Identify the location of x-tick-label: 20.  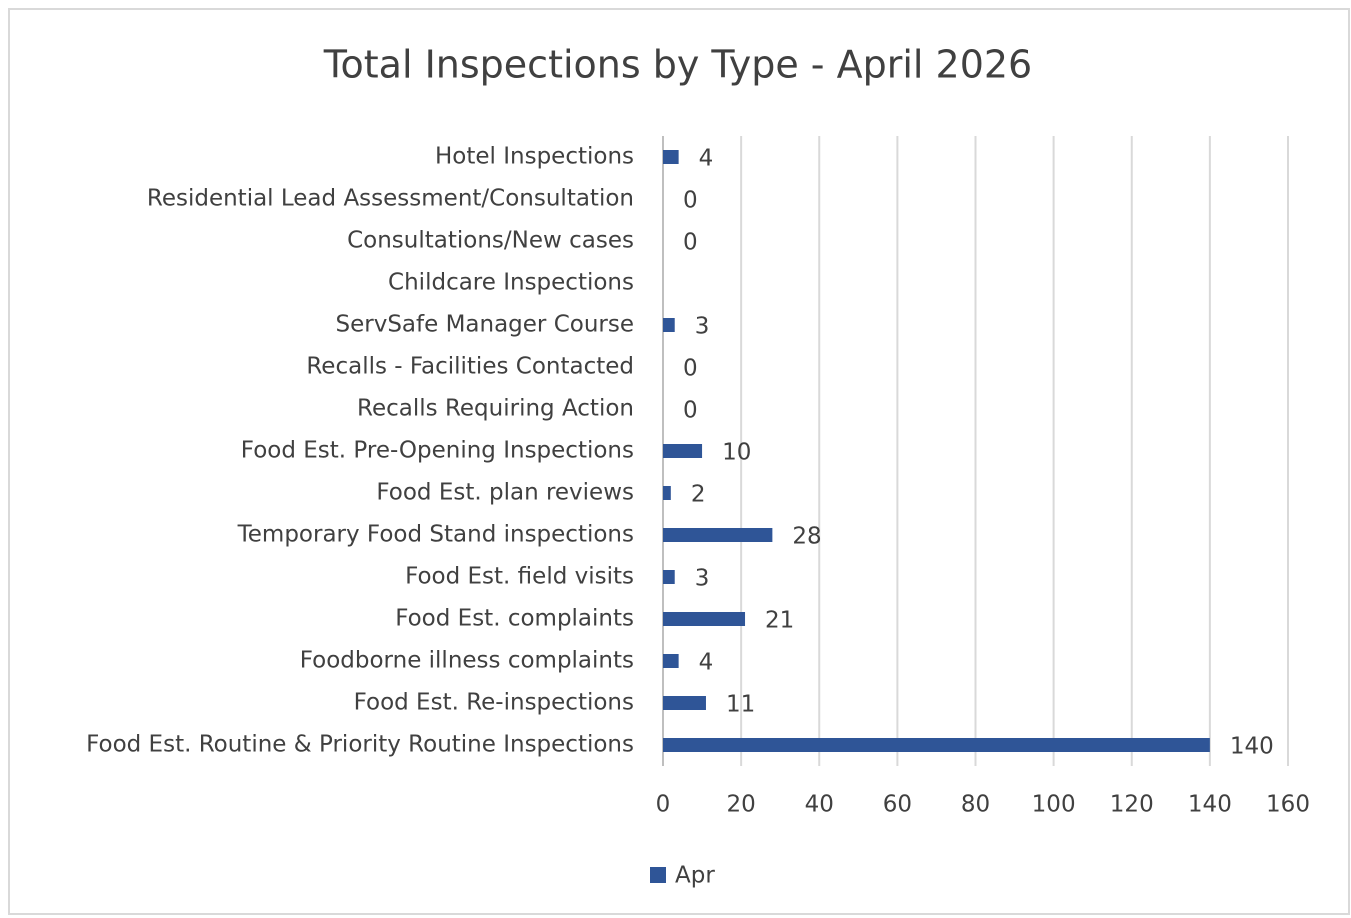
(740, 805).